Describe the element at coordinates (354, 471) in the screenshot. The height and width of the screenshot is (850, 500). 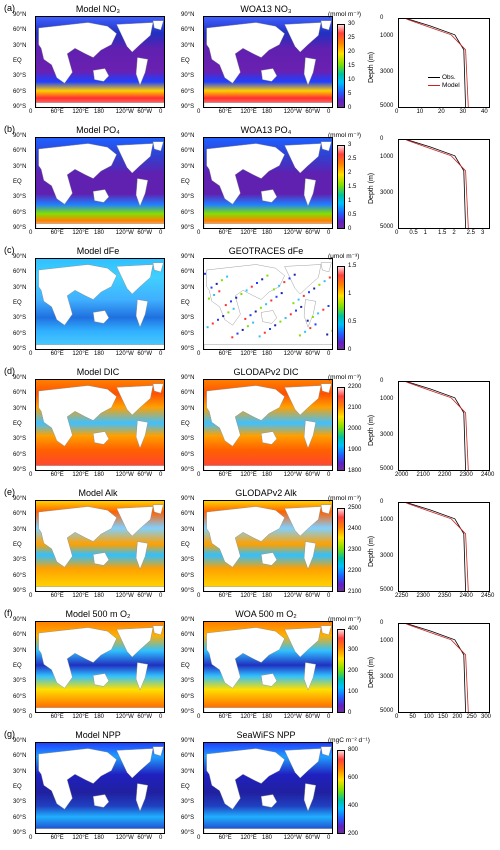
I see `colorbar-tick-label: 1800` at that location.